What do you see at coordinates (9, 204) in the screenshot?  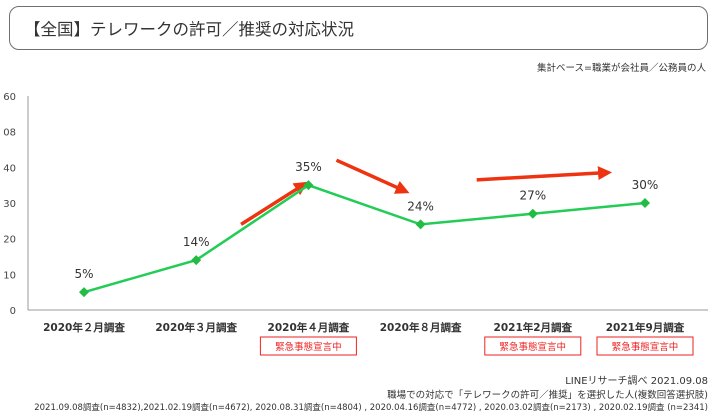 I see `y-tick-label: 30` at bounding box center [9, 204].